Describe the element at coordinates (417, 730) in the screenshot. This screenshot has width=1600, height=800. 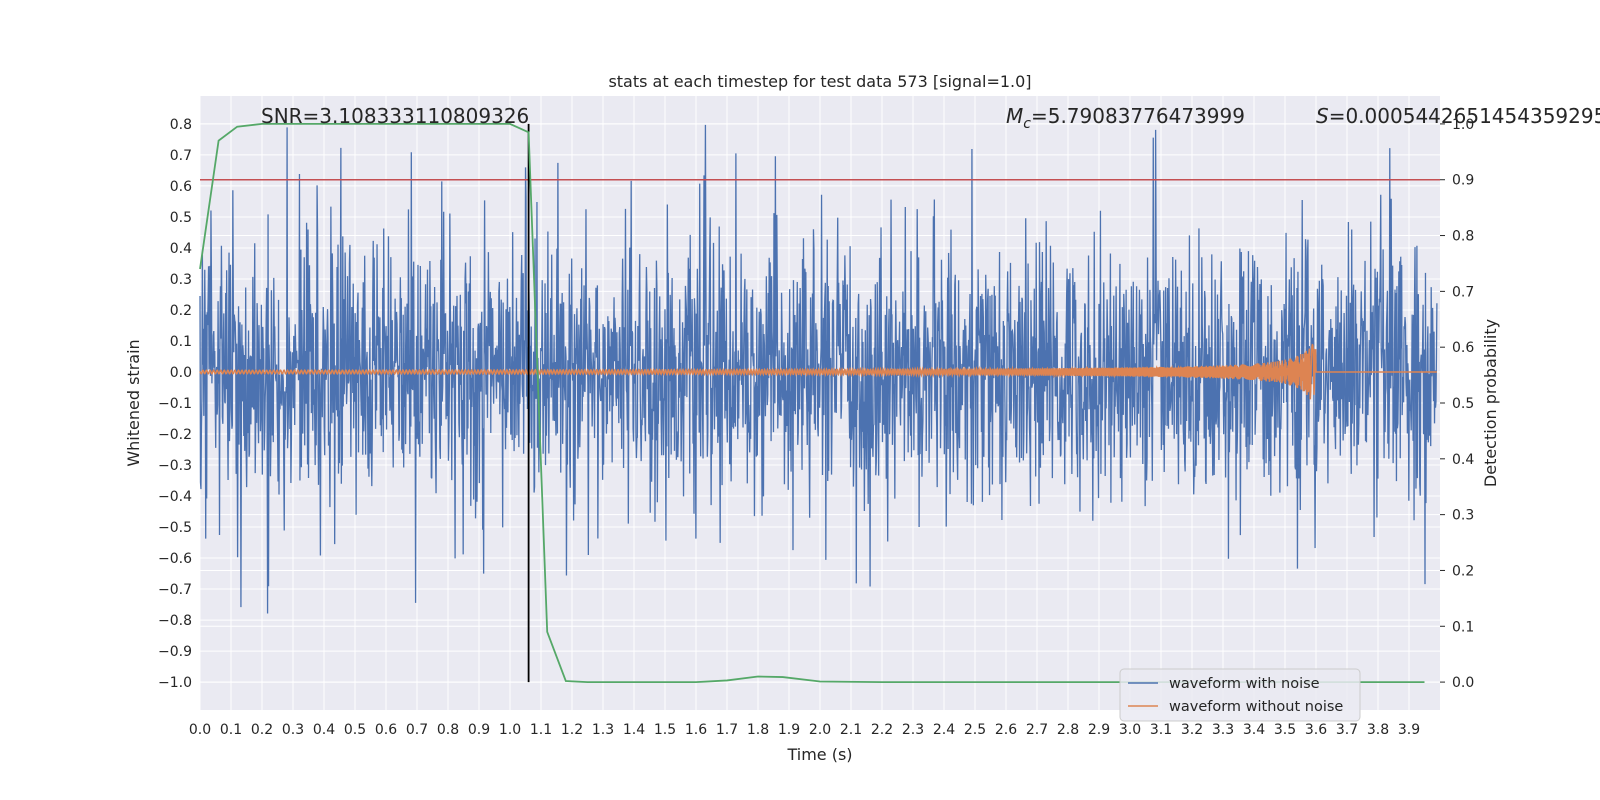
I see `x-tick-label: 0.7` at that location.